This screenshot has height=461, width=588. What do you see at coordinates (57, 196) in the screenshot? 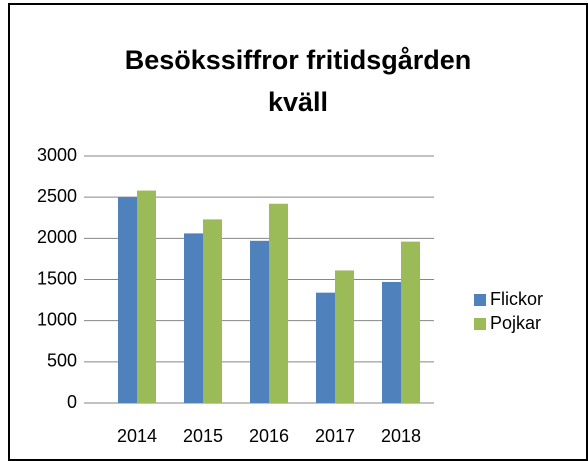
I see `y-tick-label: 2500` at bounding box center [57, 196].